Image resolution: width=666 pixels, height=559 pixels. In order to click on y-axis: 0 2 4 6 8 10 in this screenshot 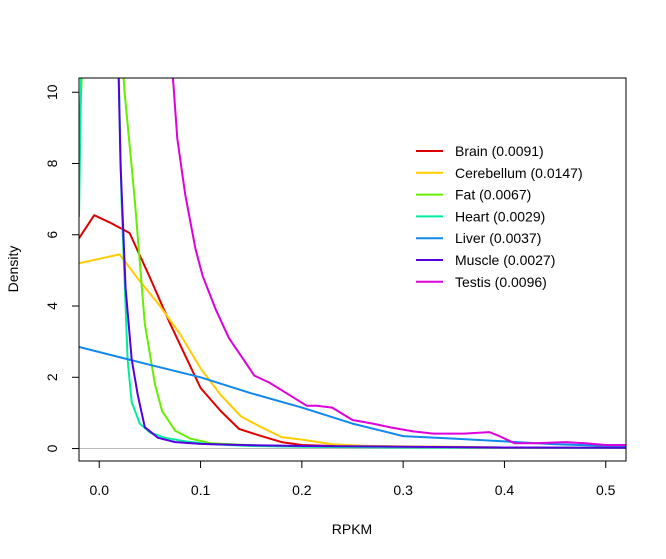, I will do `click(62, 268)`.